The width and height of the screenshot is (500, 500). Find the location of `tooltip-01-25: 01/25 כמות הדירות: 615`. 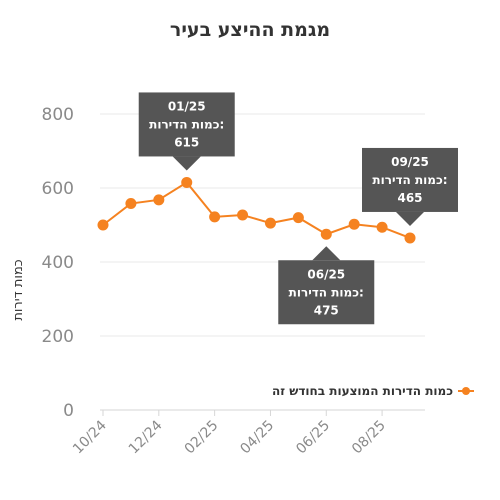

tooltip-01-25: 01/25 כמות הדירות: 615 is located at coordinates (186, 131).